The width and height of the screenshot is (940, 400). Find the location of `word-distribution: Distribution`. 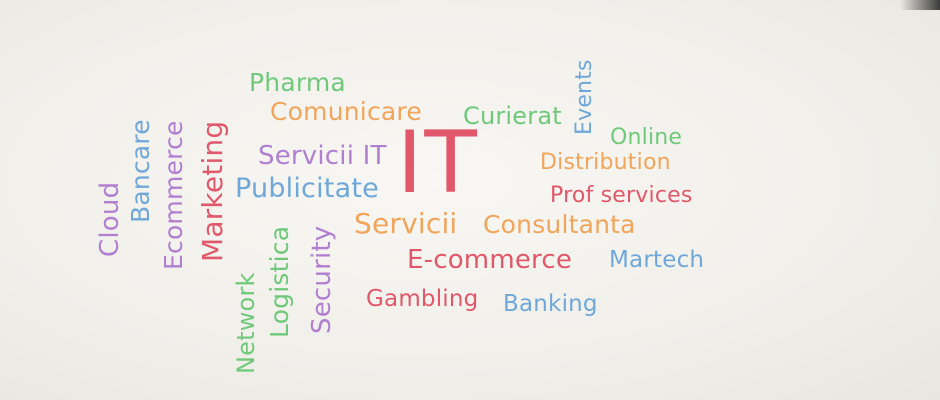

word-distribution: Distribution is located at coordinates (605, 162).